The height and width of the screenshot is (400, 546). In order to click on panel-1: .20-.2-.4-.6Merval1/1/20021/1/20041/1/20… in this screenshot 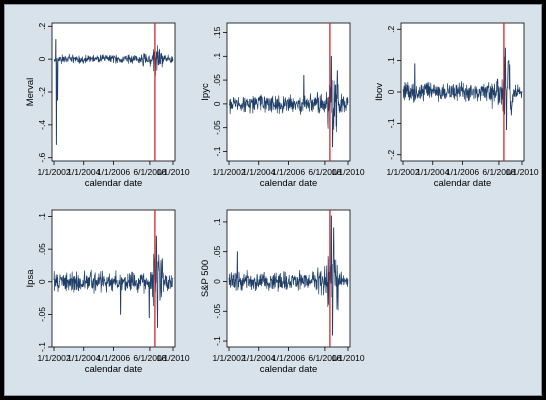, I will do `click(107, 105)`.